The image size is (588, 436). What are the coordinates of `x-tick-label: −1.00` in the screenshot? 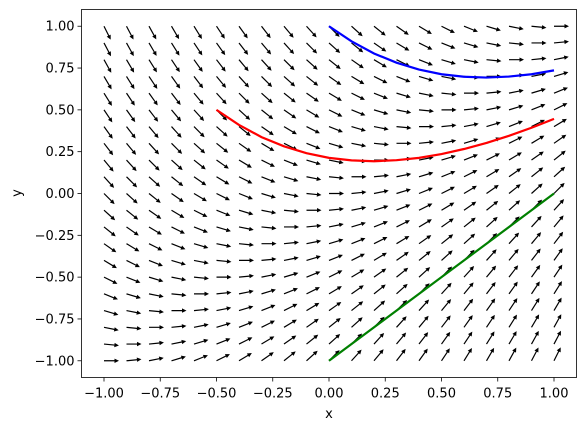 It's located at (104, 394).